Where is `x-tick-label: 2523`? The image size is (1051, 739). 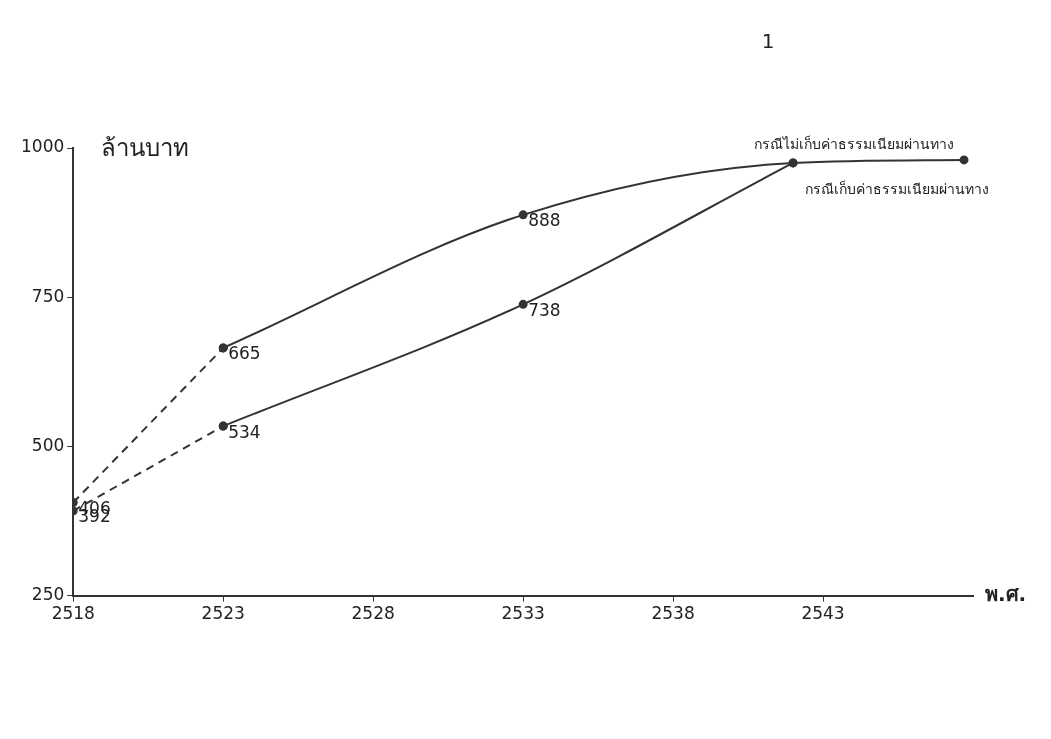
x-tick-label: 2523 is located at coordinates (223, 613).